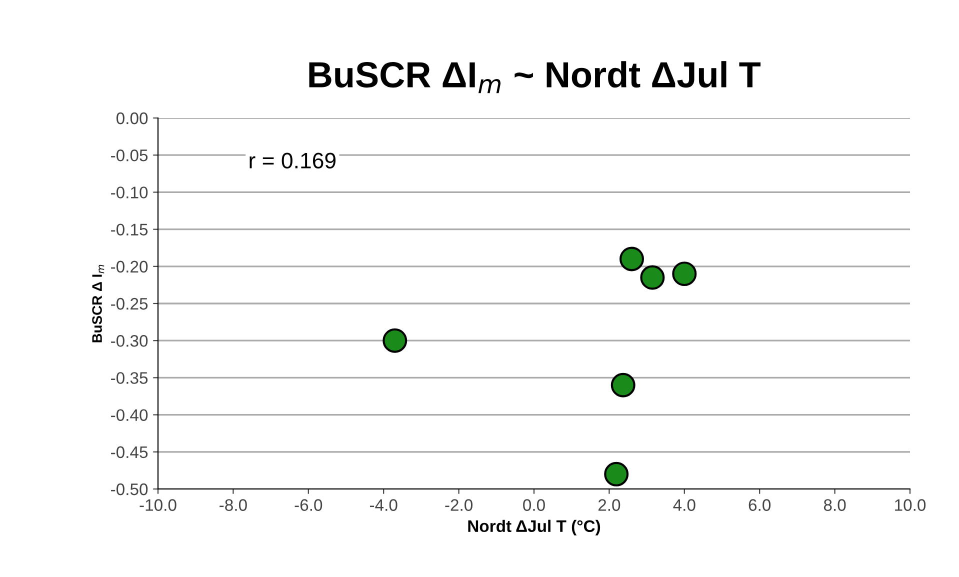  Describe the element at coordinates (129, 378) in the screenshot. I see `y-tick-label: -0.35` at that location.